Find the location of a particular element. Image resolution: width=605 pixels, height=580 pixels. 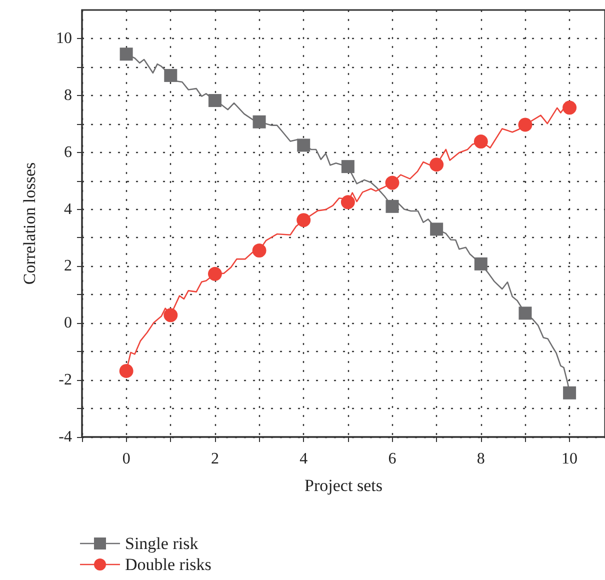

x-tick-label: 0 is located at coordinates (126, 459).